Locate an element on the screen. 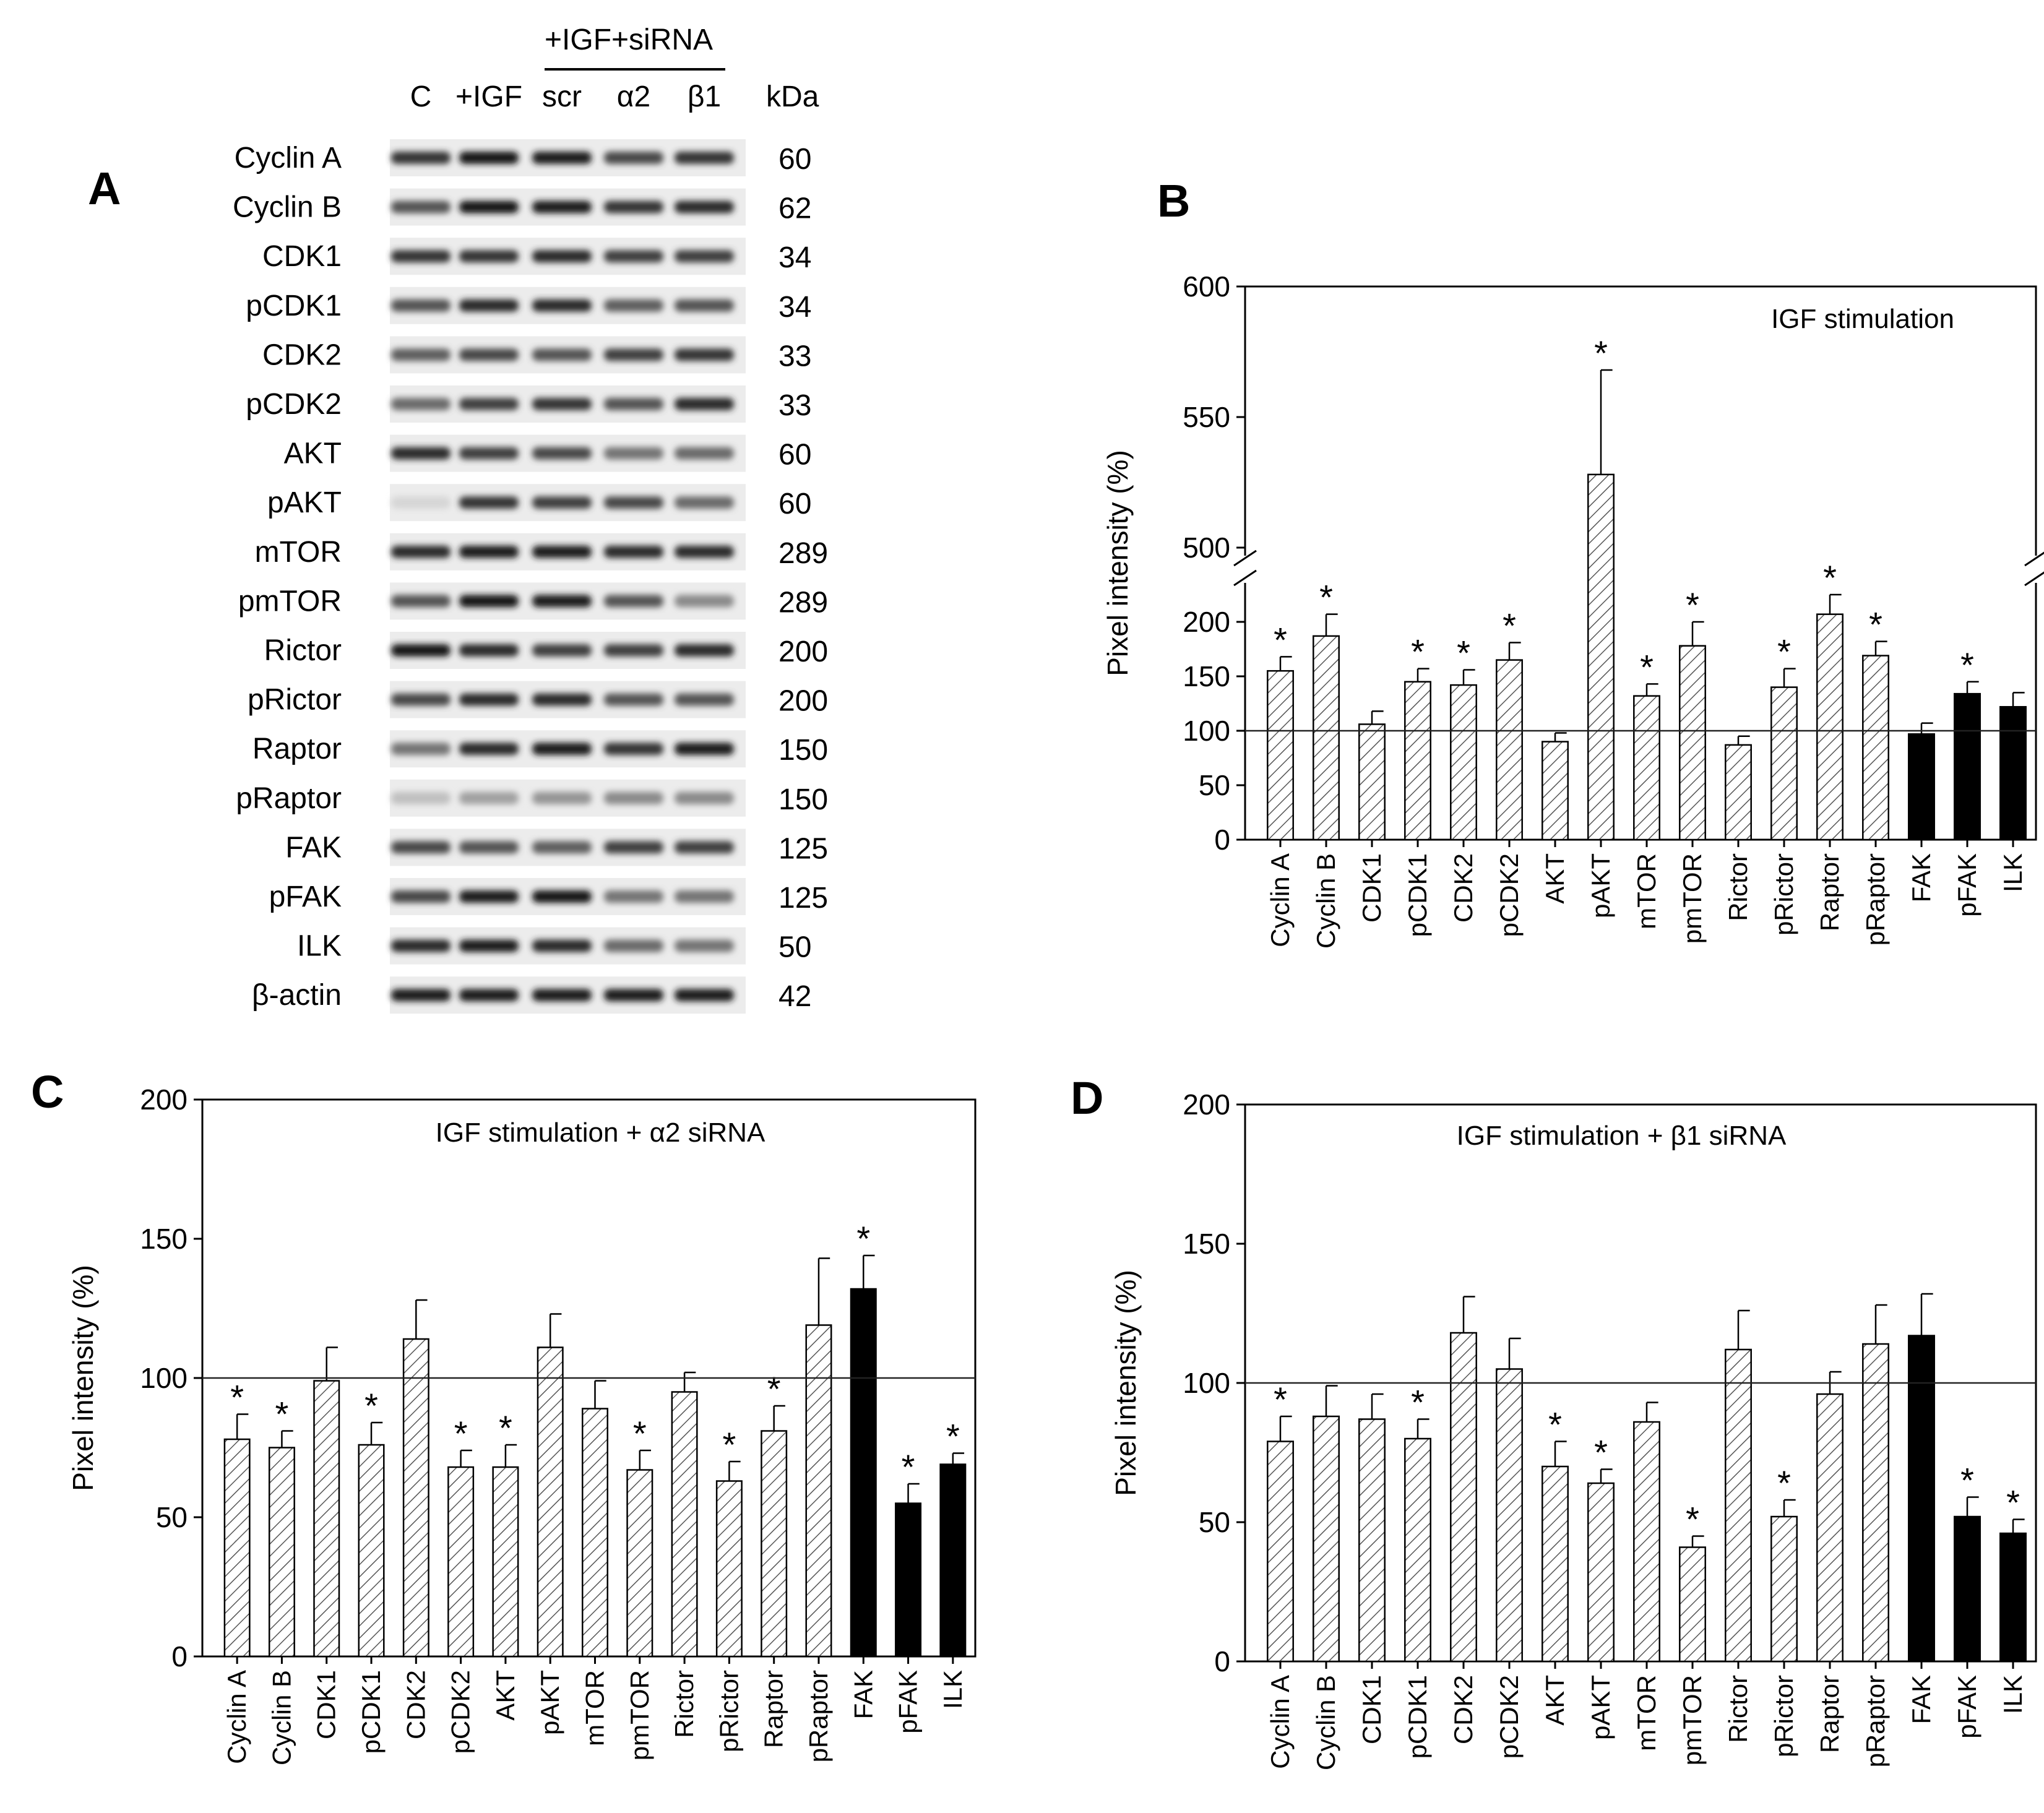 Image resolution: width=2044 pixels, height=1813 pixels. x-tick-label: pCDK2 is located at coordinates (1509, 1717).